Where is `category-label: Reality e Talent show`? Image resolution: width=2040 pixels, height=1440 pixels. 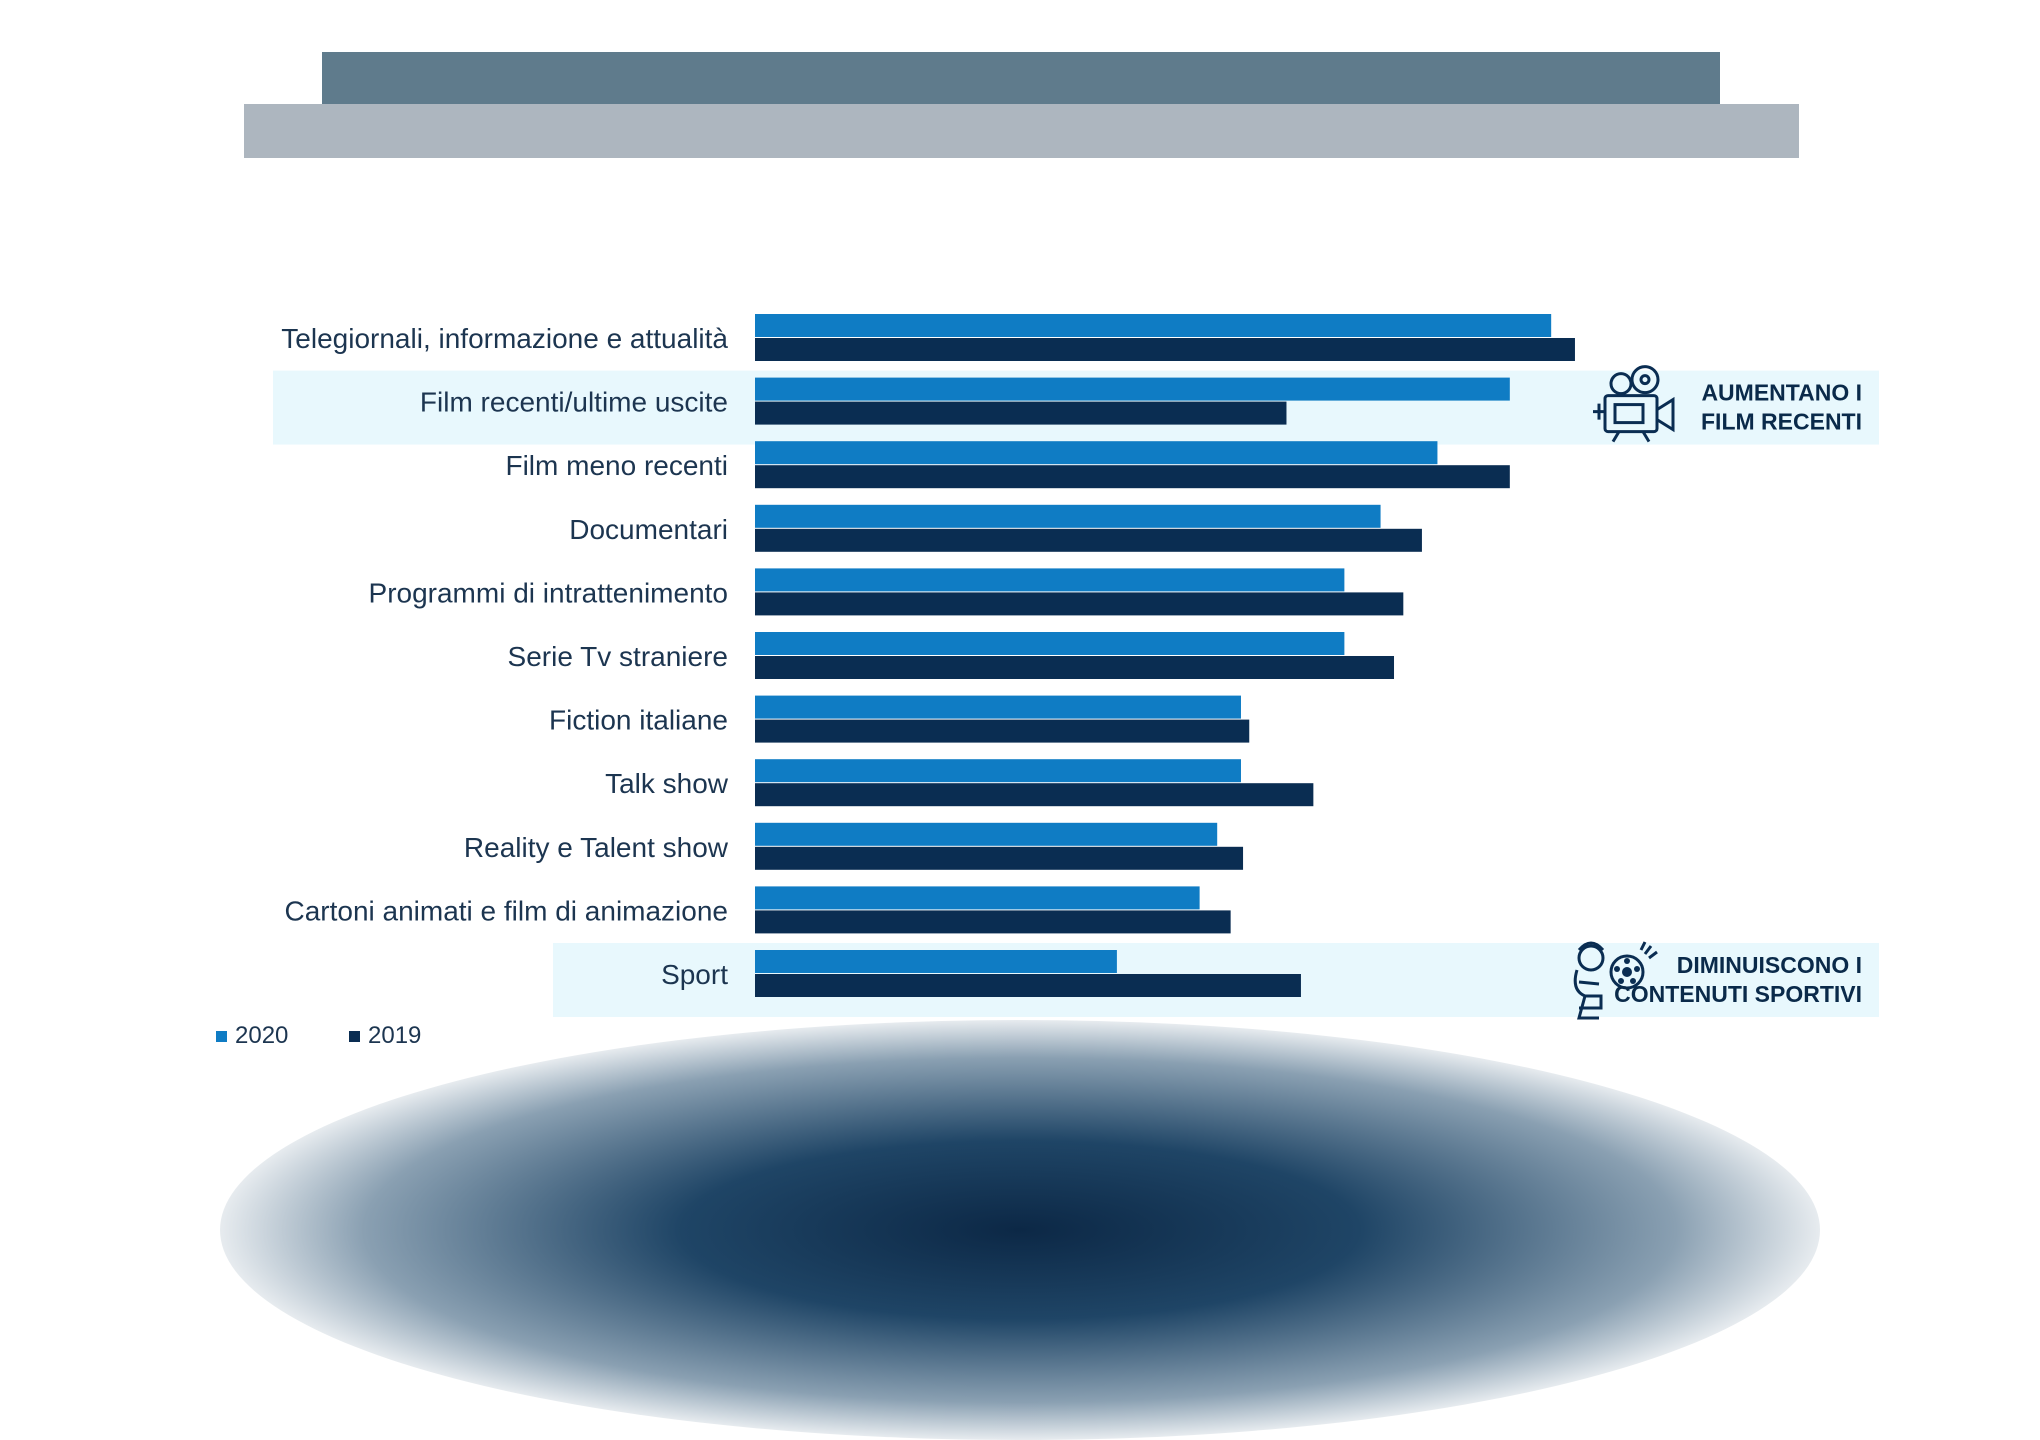
category-label: Reality e Talent show is located at coordinates (596, 847).